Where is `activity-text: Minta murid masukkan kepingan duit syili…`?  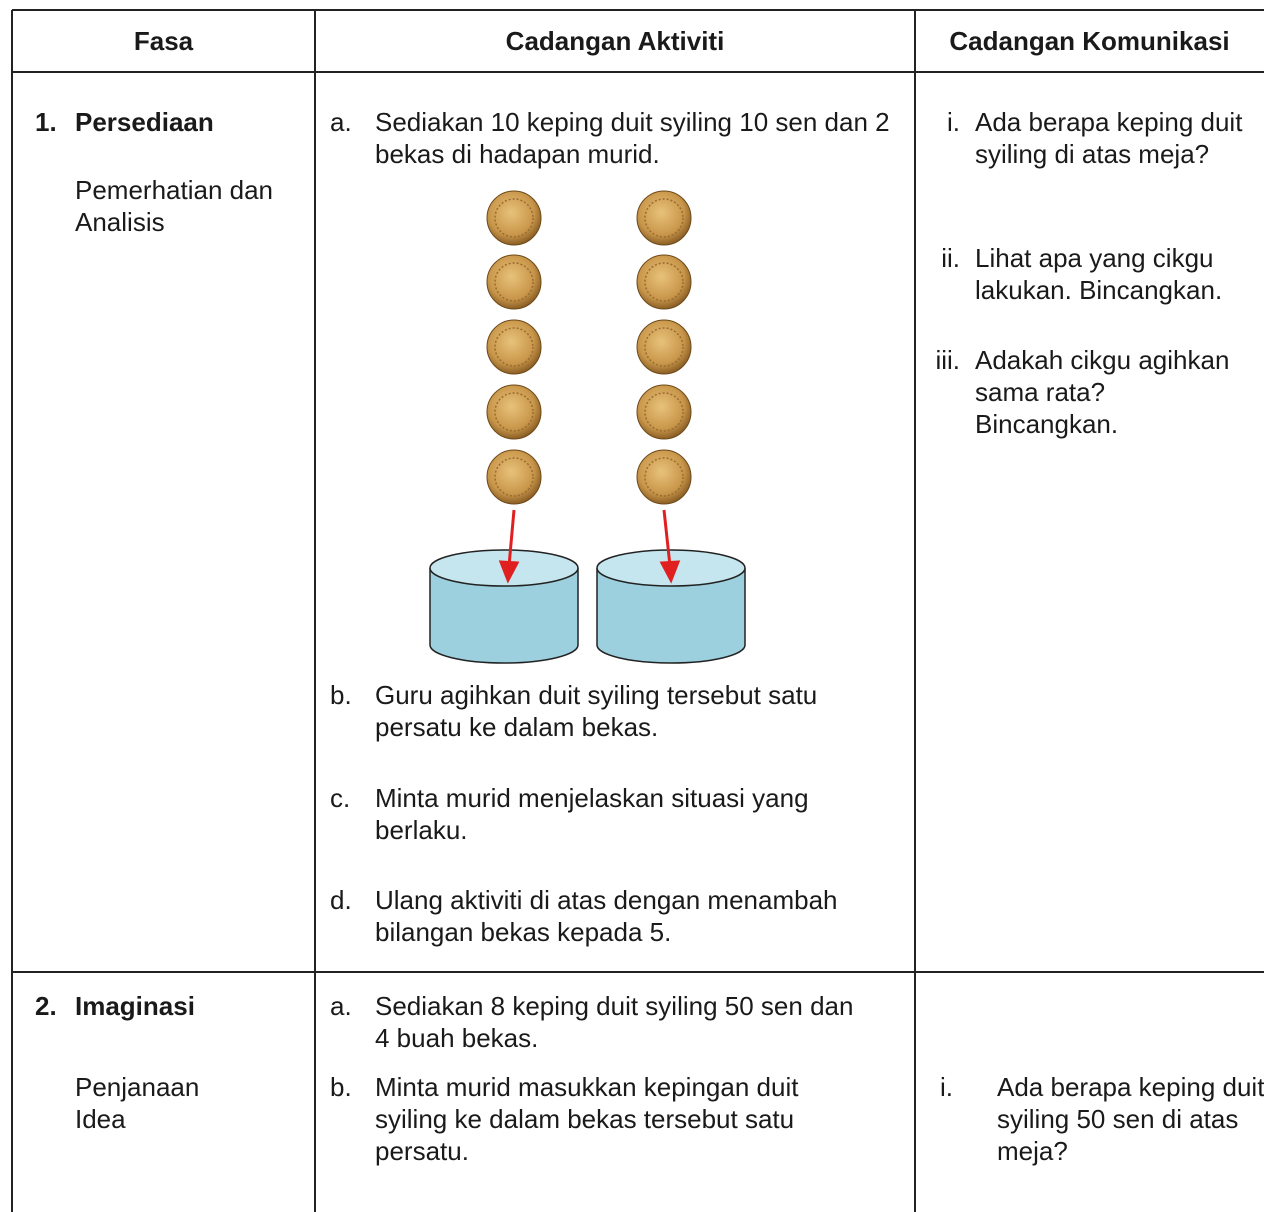
activity-text: Minta murid masukkan kepingan duit syili… is located at coordinates (587, 1119).